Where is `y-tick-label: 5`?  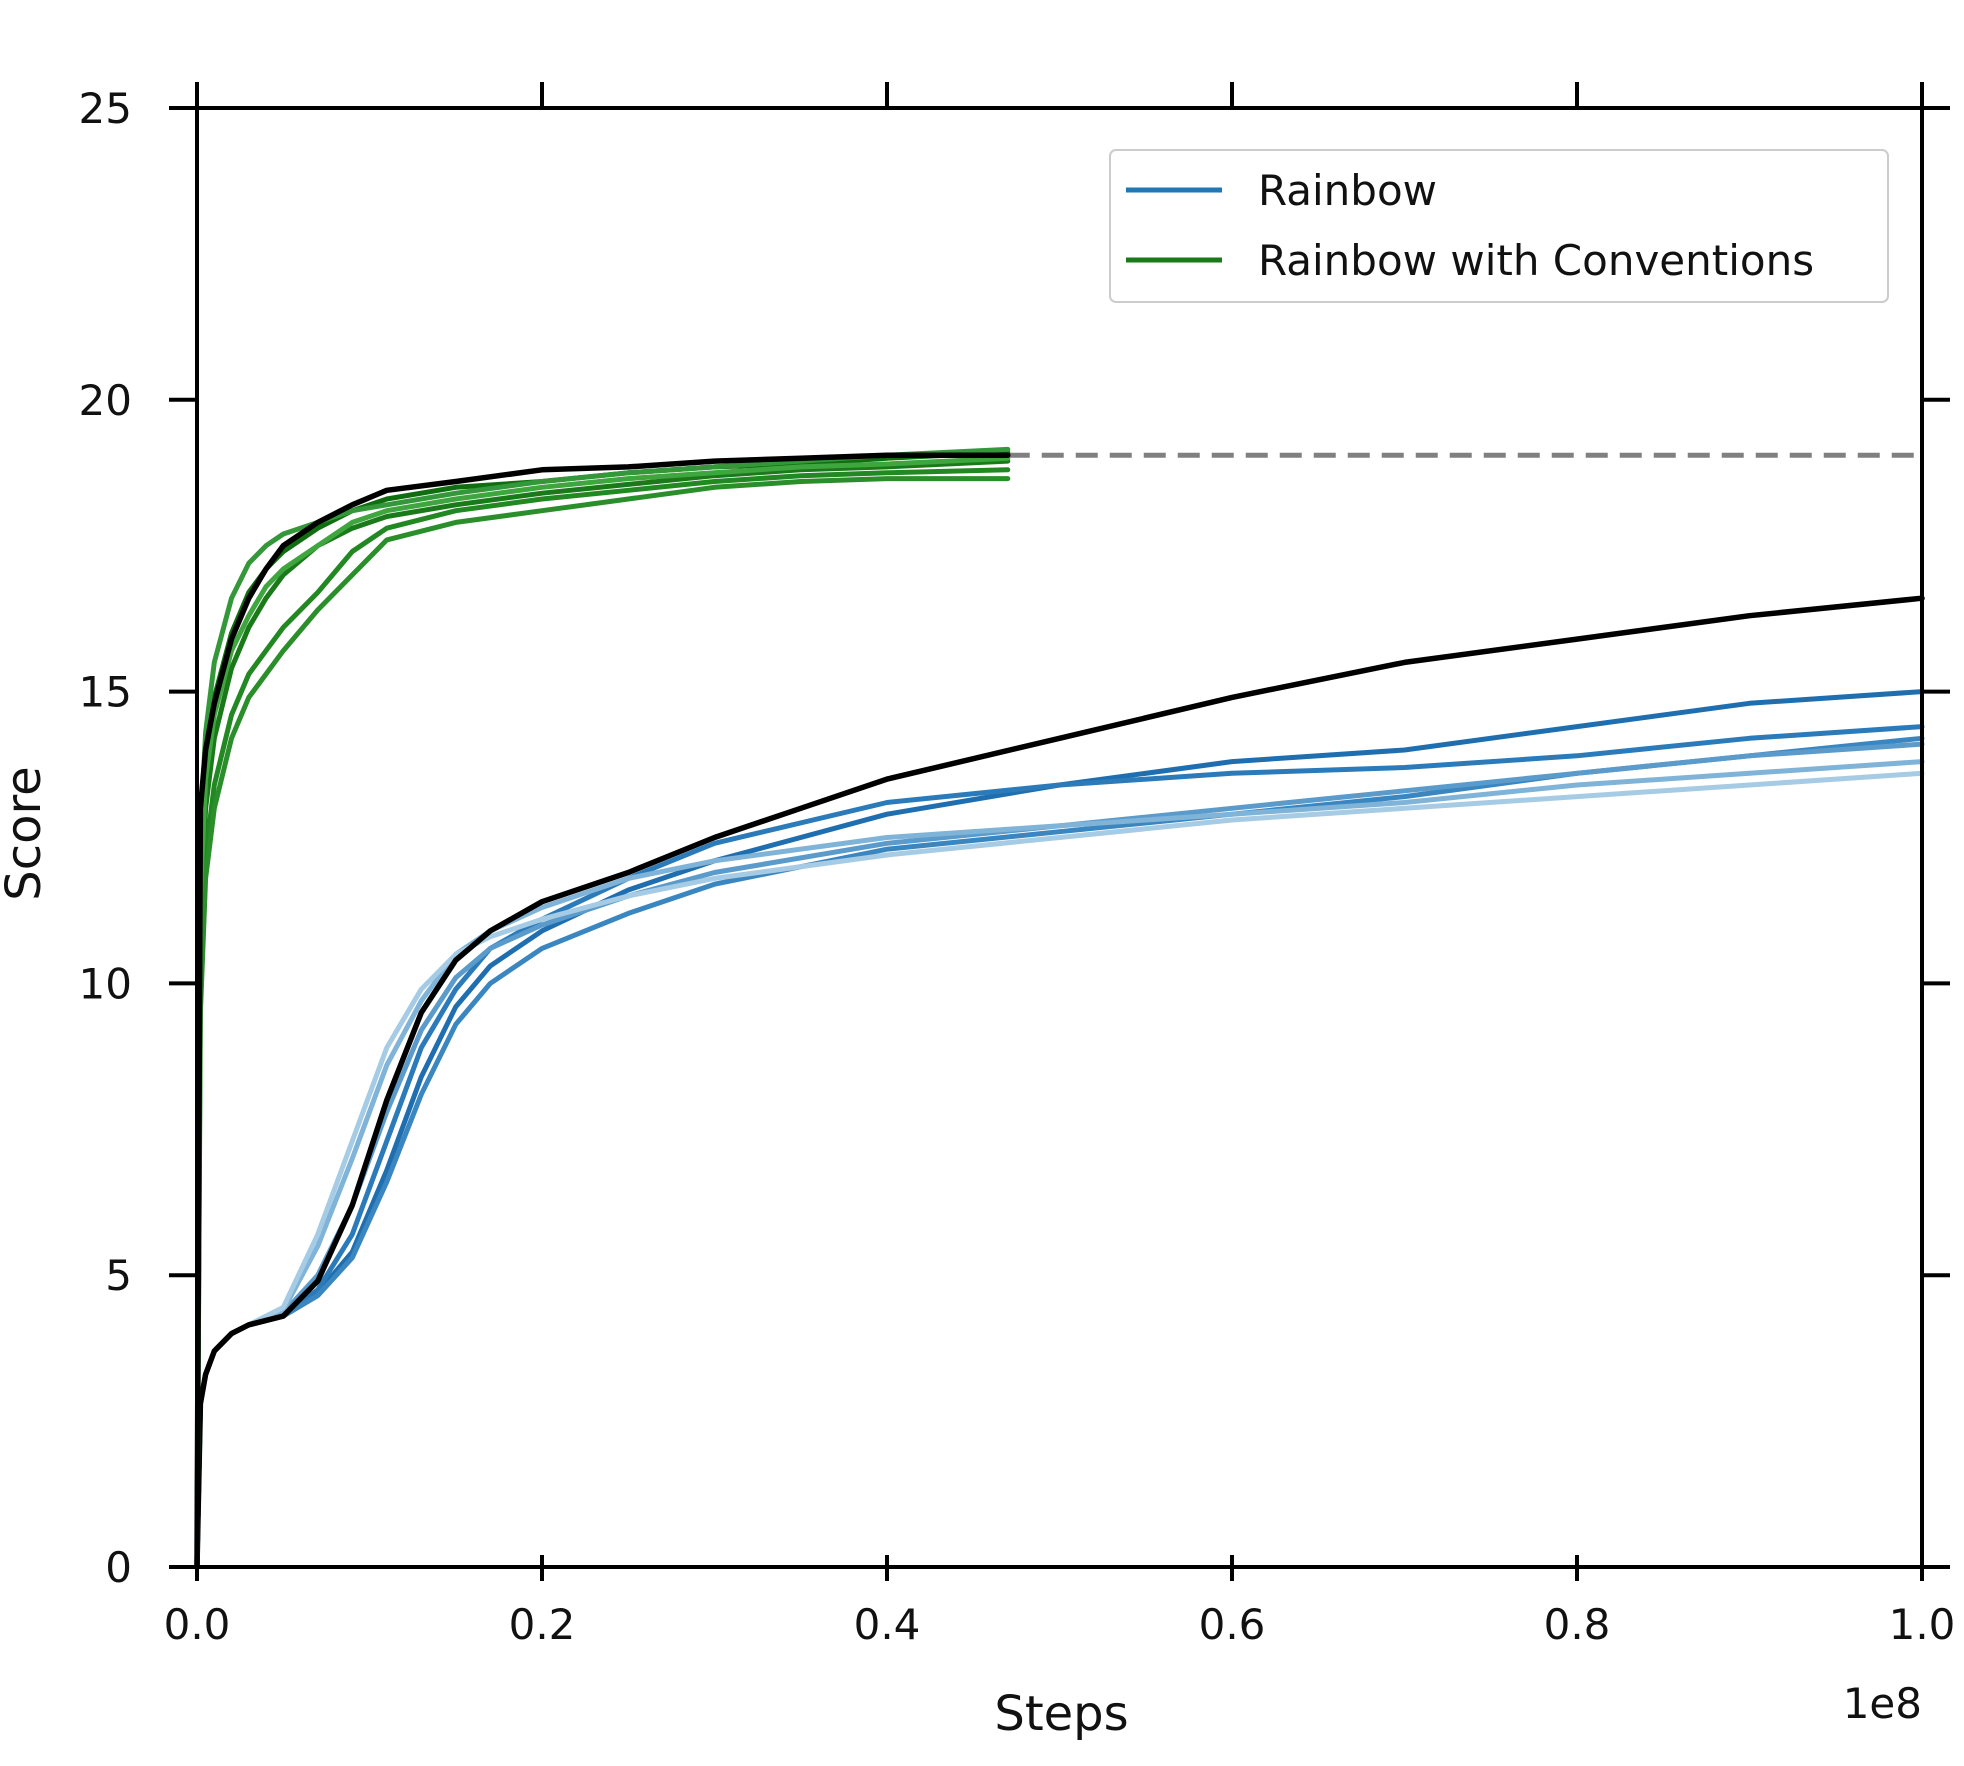
y-tick-label: 5 is located at coordinates (118, 1275).